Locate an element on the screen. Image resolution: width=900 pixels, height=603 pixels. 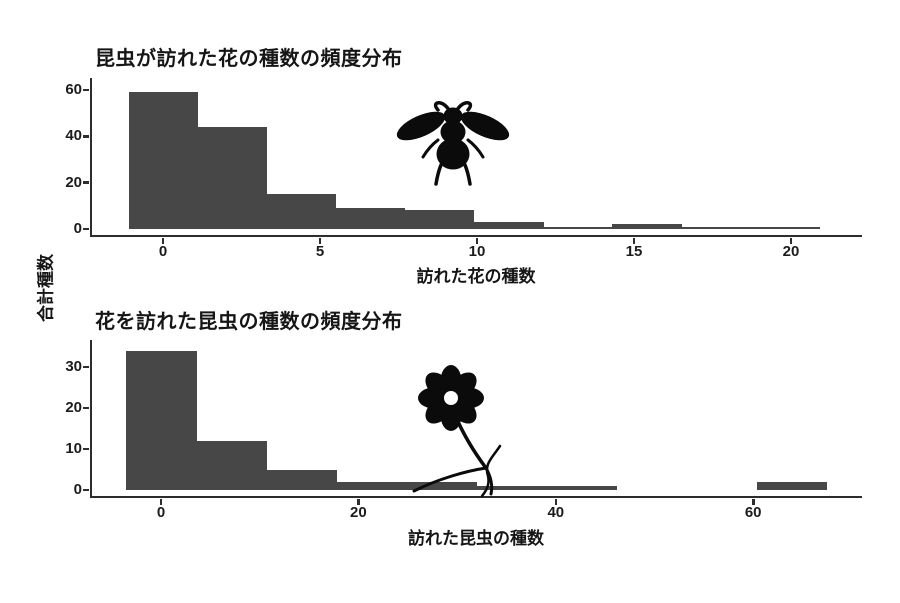
flower-icon is located at coordinates (457, 431).